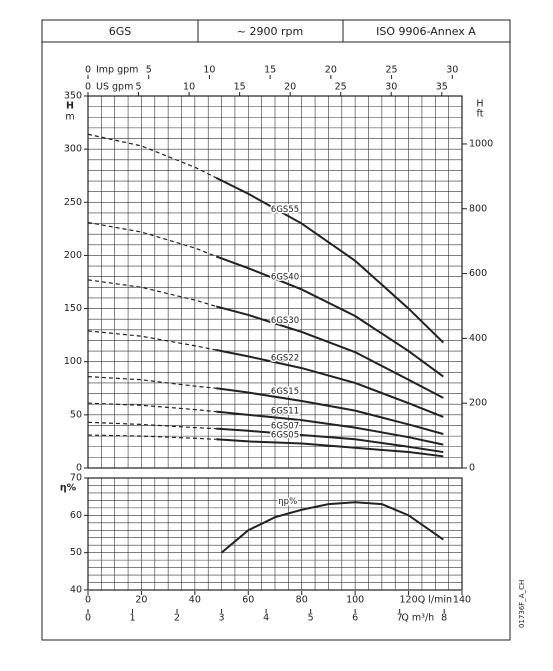 Image resolution: width=553 pixels, height=671 pixels. I want to click on y-tick-label: 250, so click(73, 202).